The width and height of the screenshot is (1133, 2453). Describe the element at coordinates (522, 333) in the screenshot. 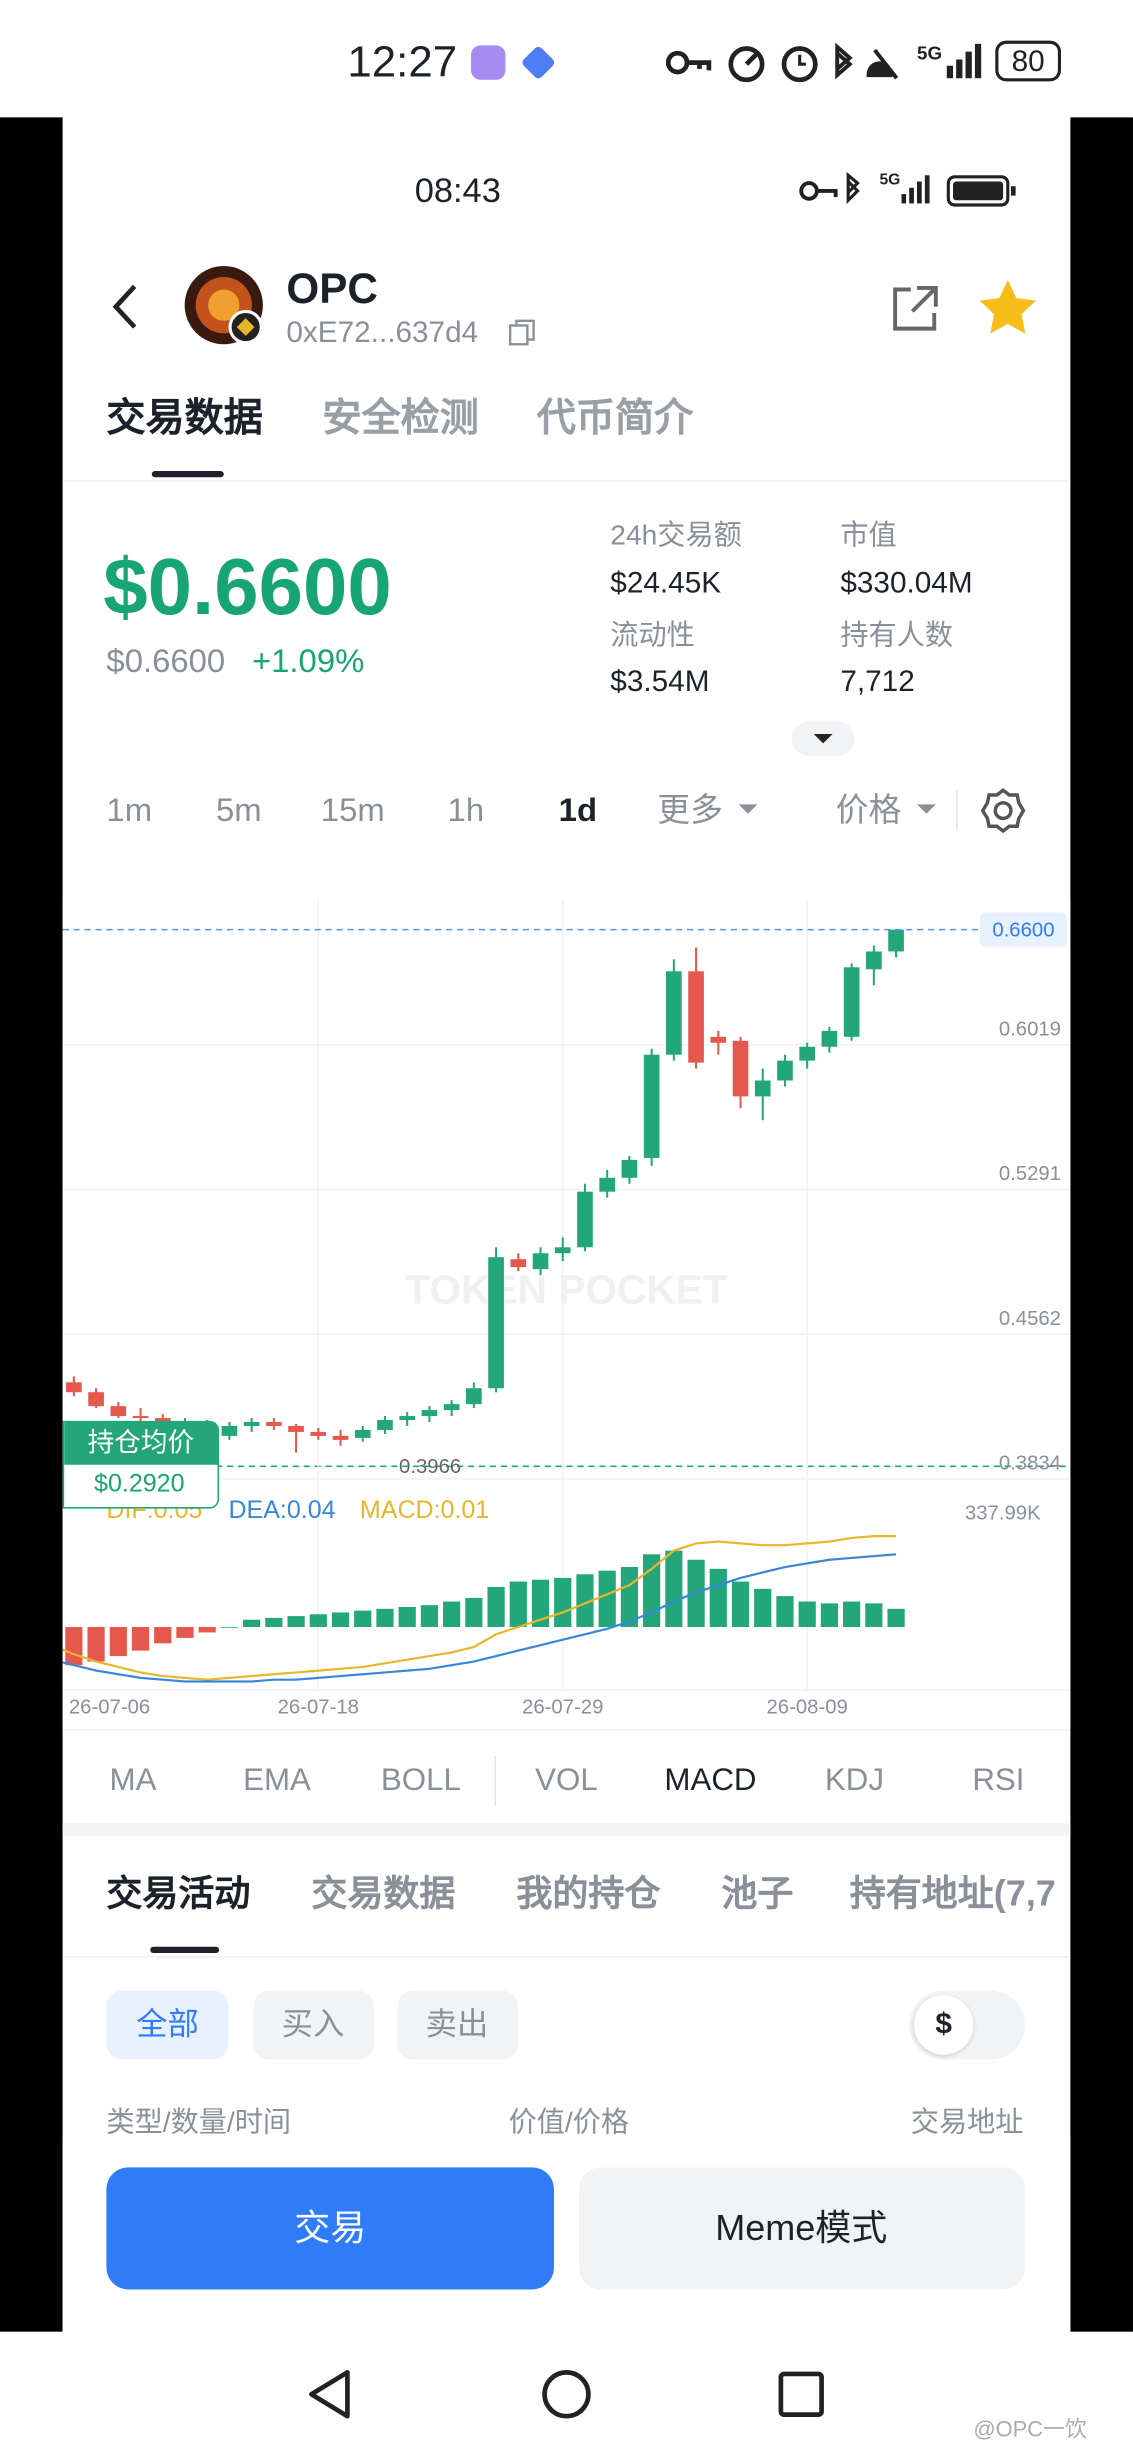

I see `copy-icon` at that location.